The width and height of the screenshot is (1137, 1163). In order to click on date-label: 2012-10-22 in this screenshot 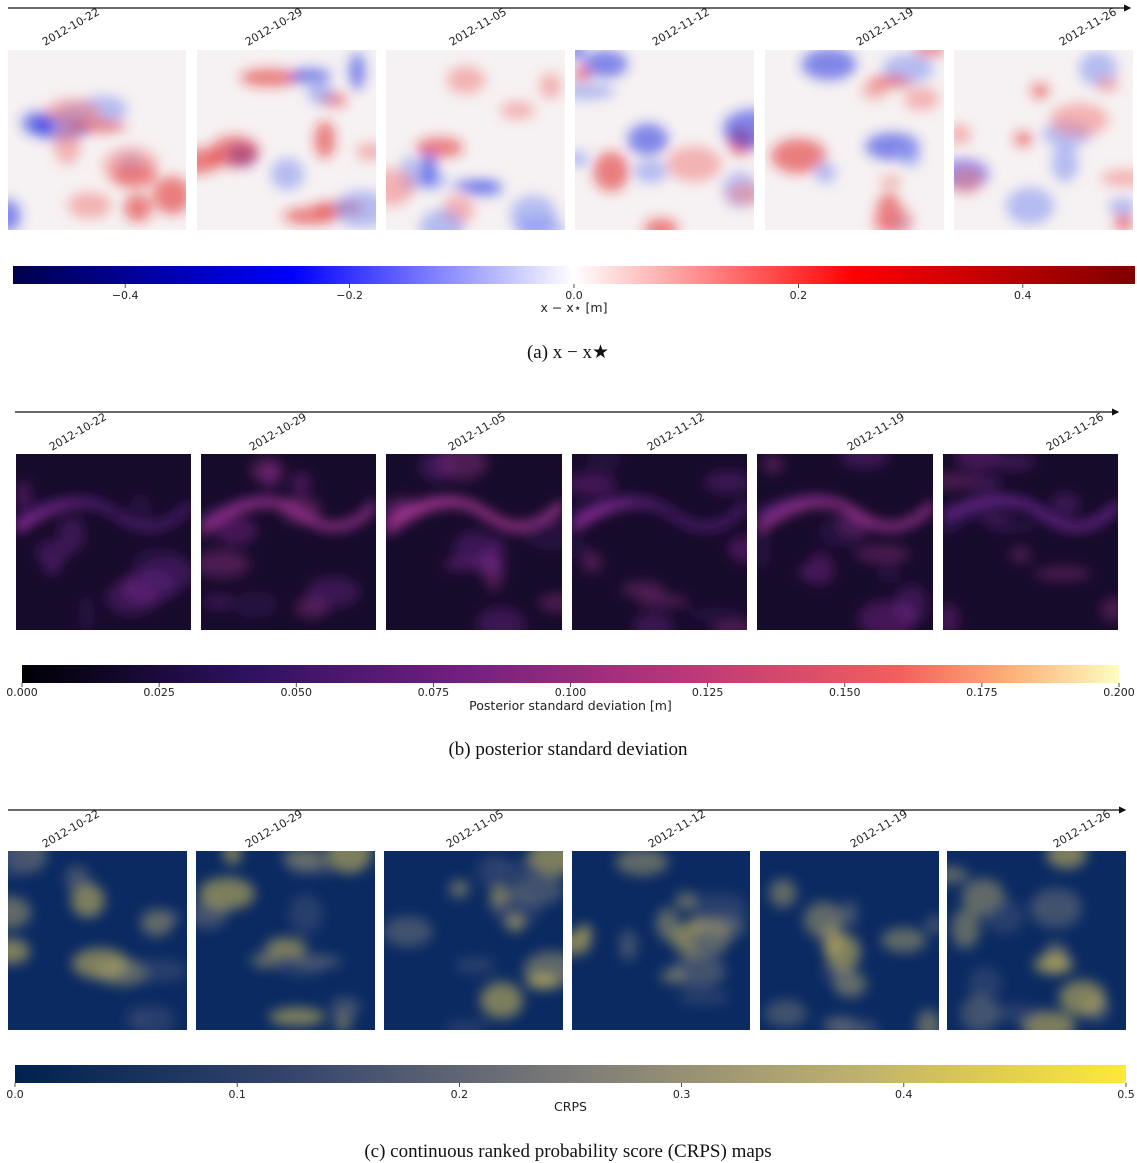, I will do `click(78, 431)`.